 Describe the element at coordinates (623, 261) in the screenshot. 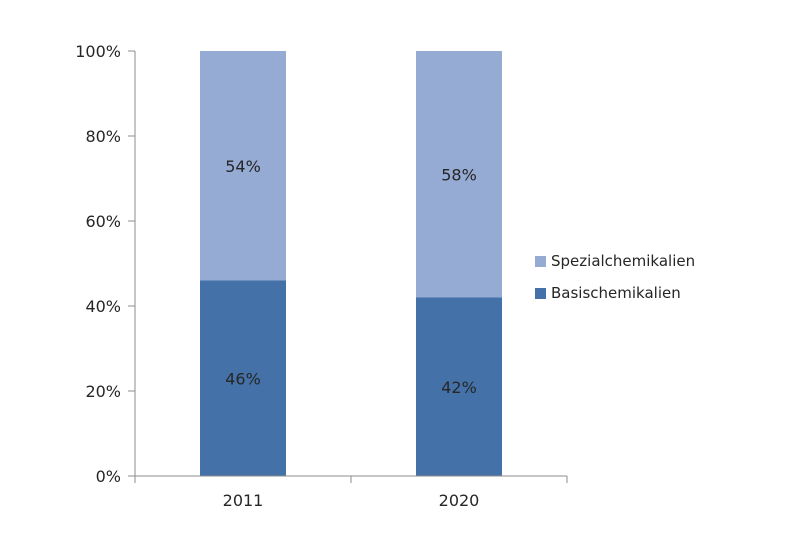

I see `legend-label-spezialchemikalien: Spezialchemikalien` at that location.